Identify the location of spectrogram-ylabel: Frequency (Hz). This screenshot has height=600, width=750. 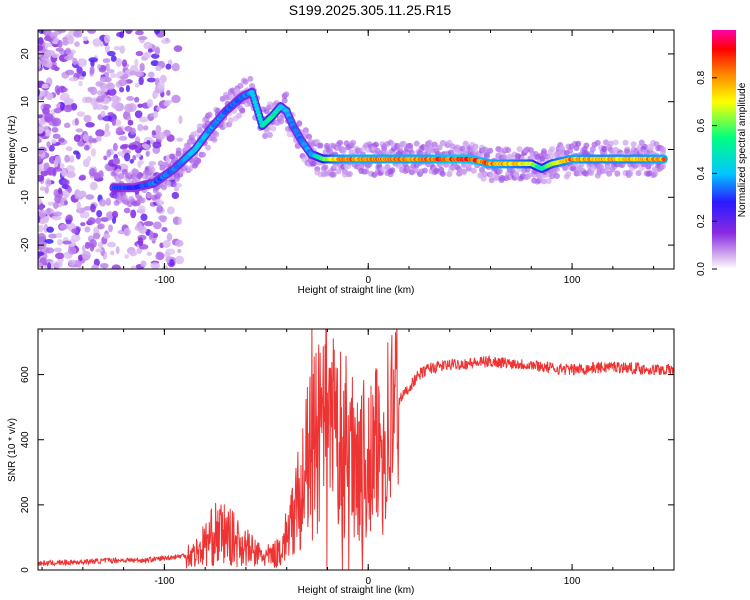
(12, 150).